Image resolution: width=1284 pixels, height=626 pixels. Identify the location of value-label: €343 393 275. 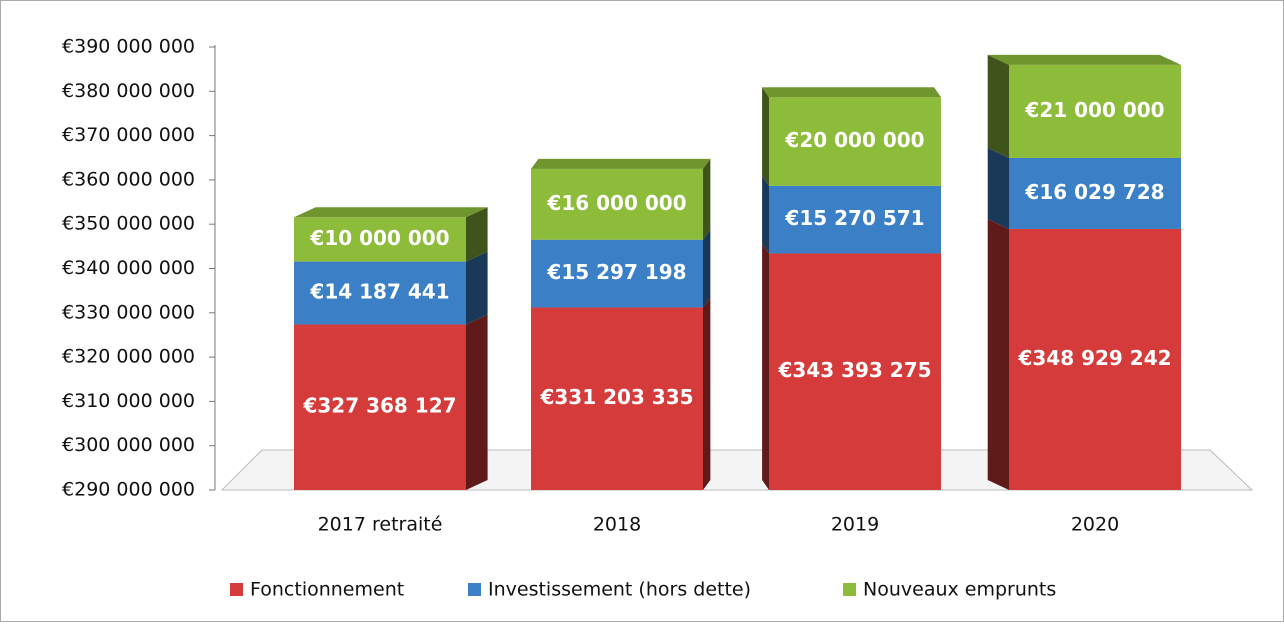
(854, 370).